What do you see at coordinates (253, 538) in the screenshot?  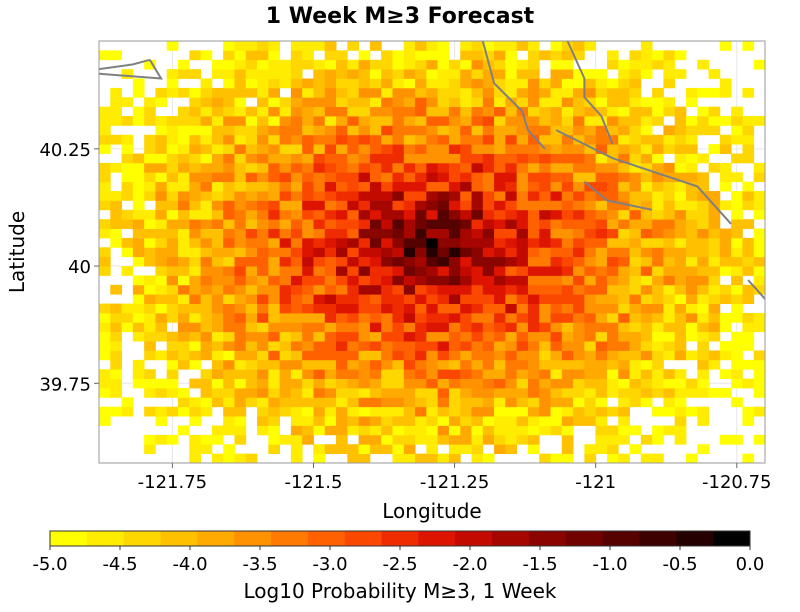 I see `colorbar-swatch` at bounding box center [253, 538].